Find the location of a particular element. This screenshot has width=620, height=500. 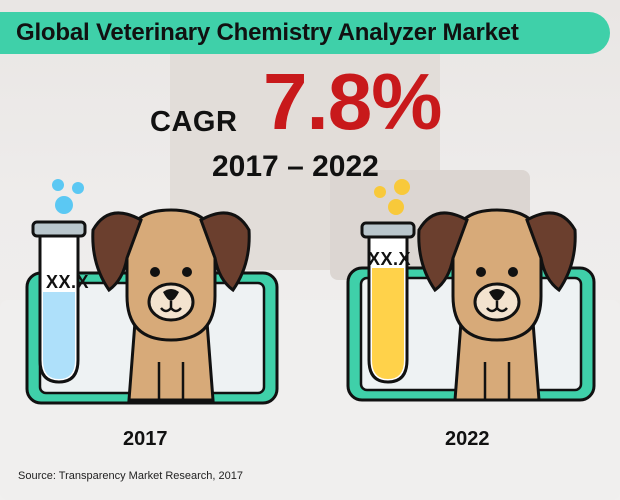

year-label-2022: 2022 is located at coordinates (467, 439).